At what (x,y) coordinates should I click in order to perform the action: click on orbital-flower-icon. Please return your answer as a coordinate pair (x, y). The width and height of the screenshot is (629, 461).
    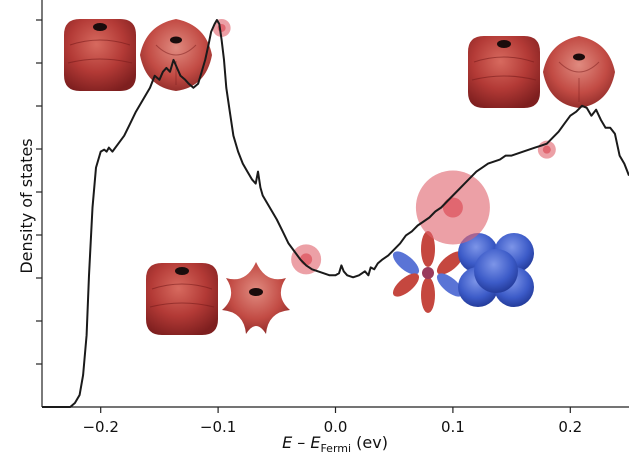
    Looking at the image, I should click on (256, 298).